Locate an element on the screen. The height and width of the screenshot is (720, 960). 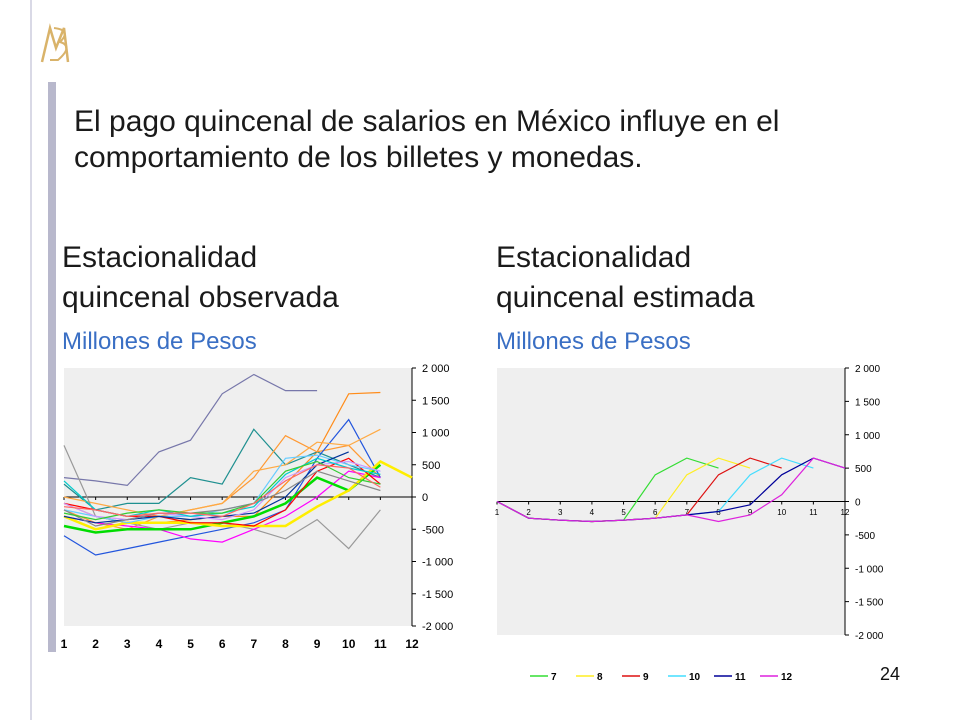
chart1-xtick-label-4: 5 is located at coordinates (190, 644).